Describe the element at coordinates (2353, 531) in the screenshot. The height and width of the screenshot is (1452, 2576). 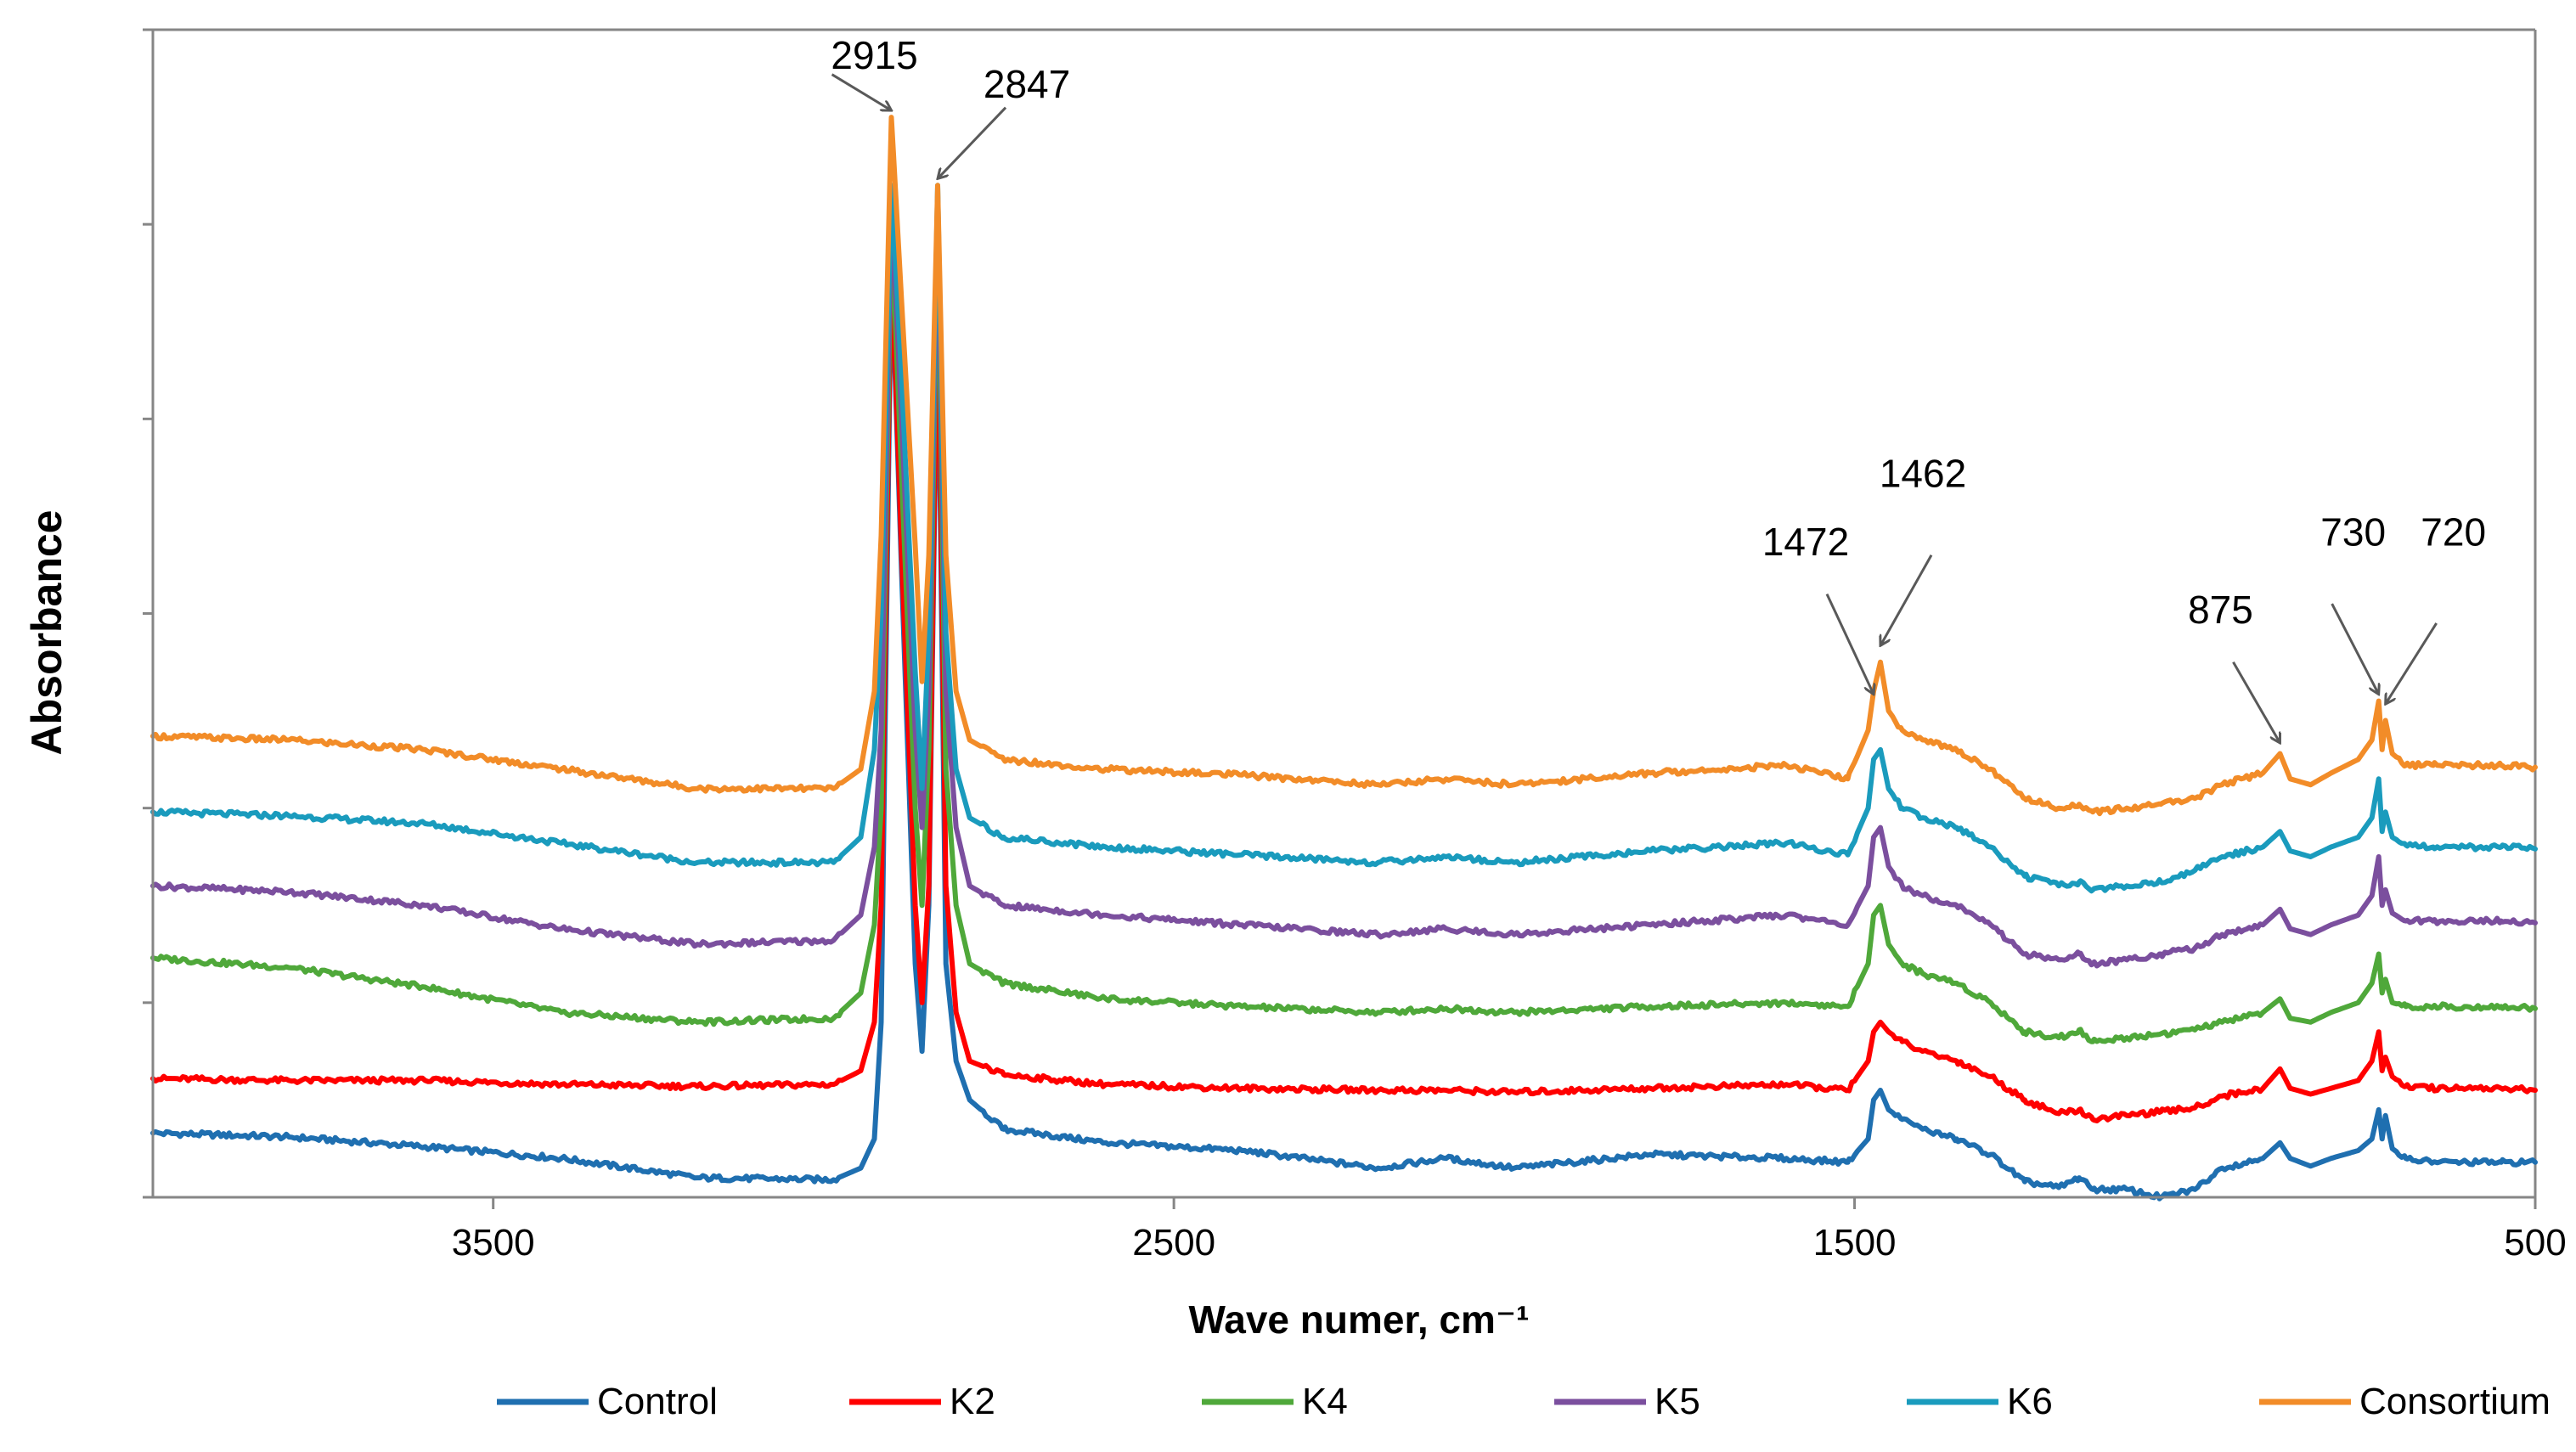
I see `annotation-label-730: 730` at that location.